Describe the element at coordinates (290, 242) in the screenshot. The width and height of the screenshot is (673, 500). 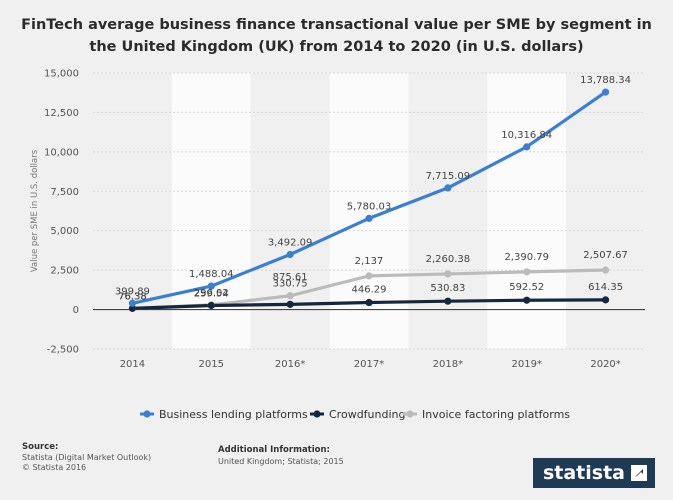
I see `data-label: 3,492.09` at that location.